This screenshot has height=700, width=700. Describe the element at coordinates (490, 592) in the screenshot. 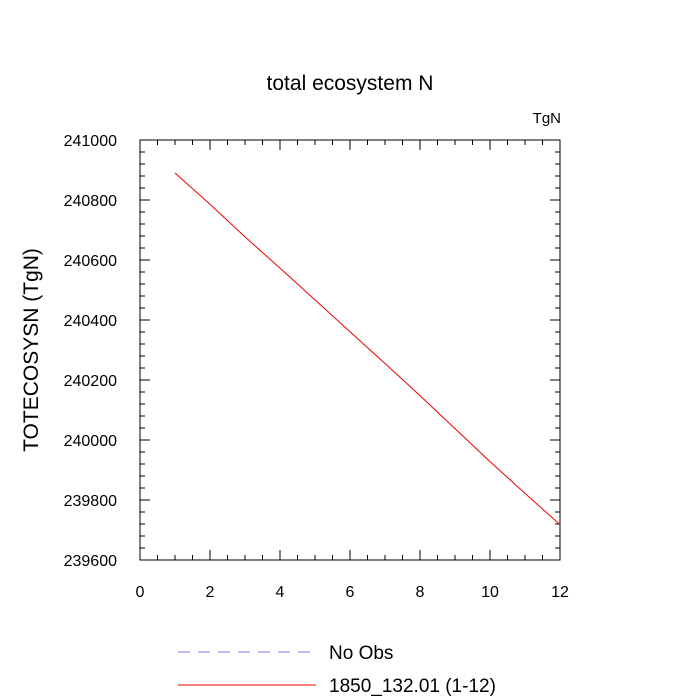

I see `x-tick-label: 10` at that location.